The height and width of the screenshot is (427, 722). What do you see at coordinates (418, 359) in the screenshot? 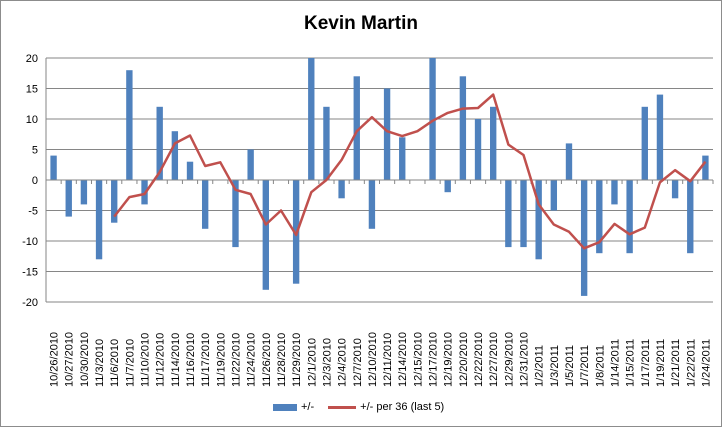
I see `x-tick-label: 12/15/2010` at bounding box center [418, 359].